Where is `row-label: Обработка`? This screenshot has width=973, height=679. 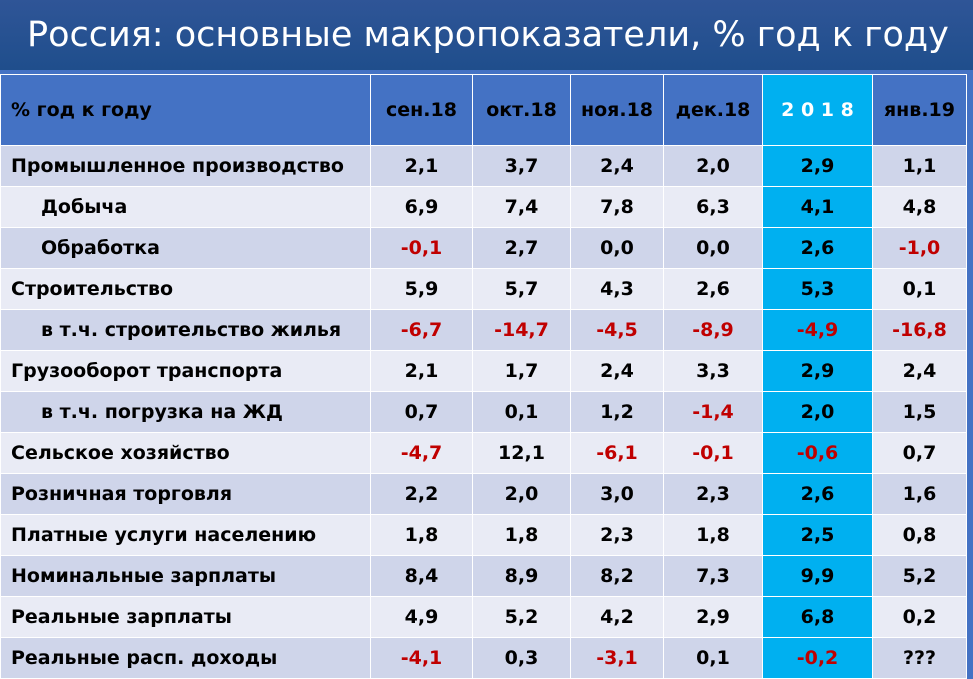
row-label: Обработка is located at coordinates (185, 248).